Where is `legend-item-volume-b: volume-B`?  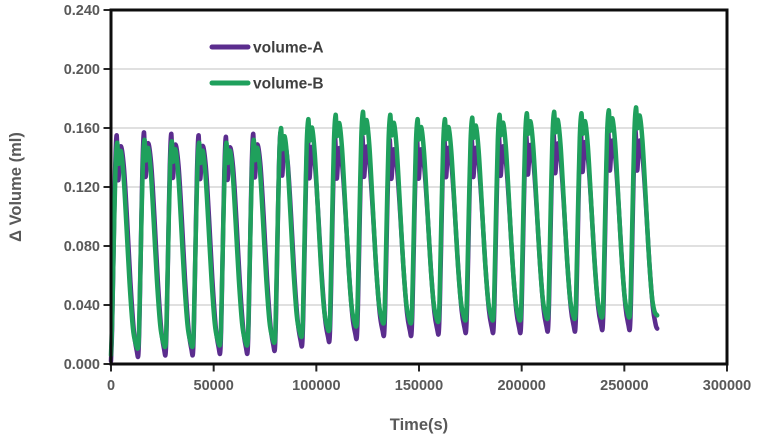
legend-item-volume-b: volume-B is located at coordinates (266, 84).